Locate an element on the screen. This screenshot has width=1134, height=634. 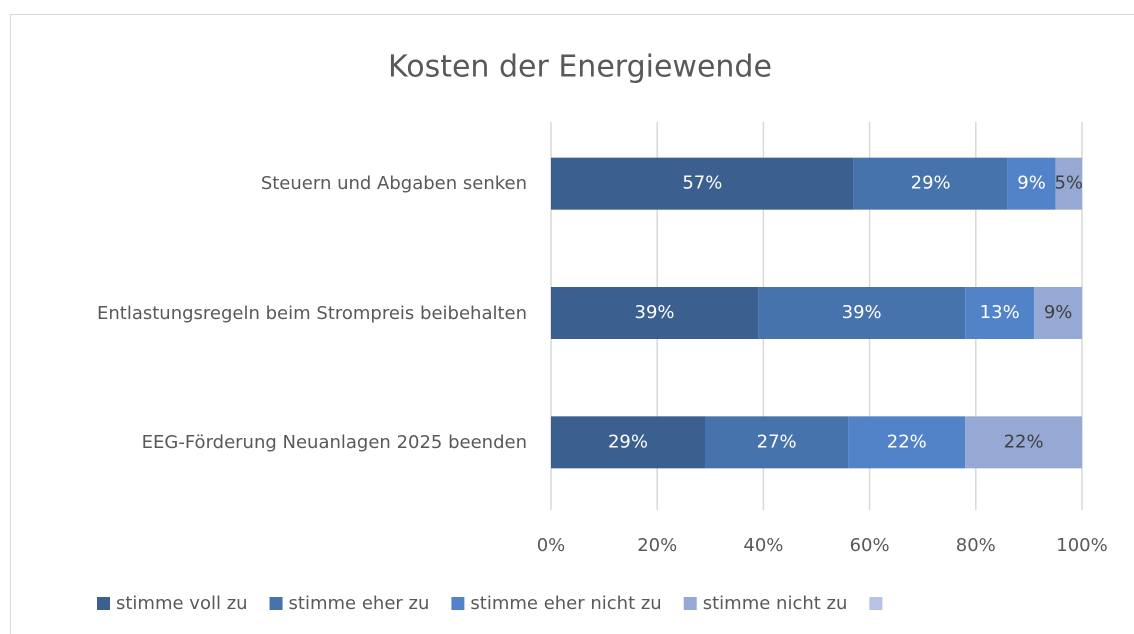
x-tick-label: 20% is located at coordinates (657, 545).